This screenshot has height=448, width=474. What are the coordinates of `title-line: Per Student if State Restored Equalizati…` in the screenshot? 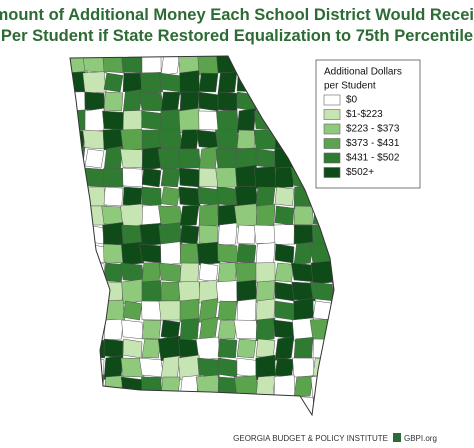 It's located at (237, 36).